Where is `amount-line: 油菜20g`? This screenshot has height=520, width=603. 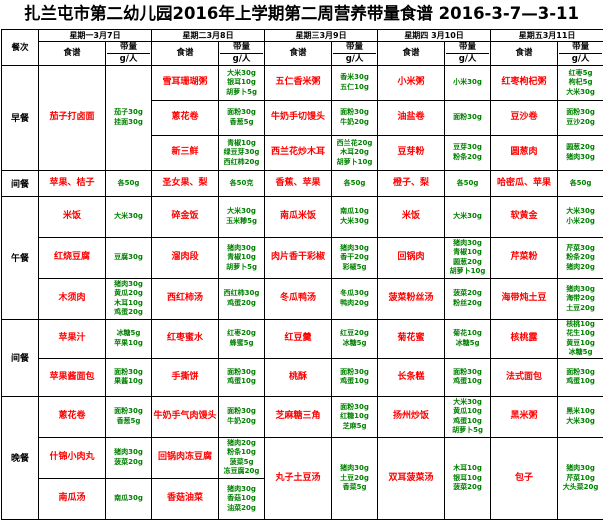
amount-line: 油菜20g is located at coordinates (241, 509).